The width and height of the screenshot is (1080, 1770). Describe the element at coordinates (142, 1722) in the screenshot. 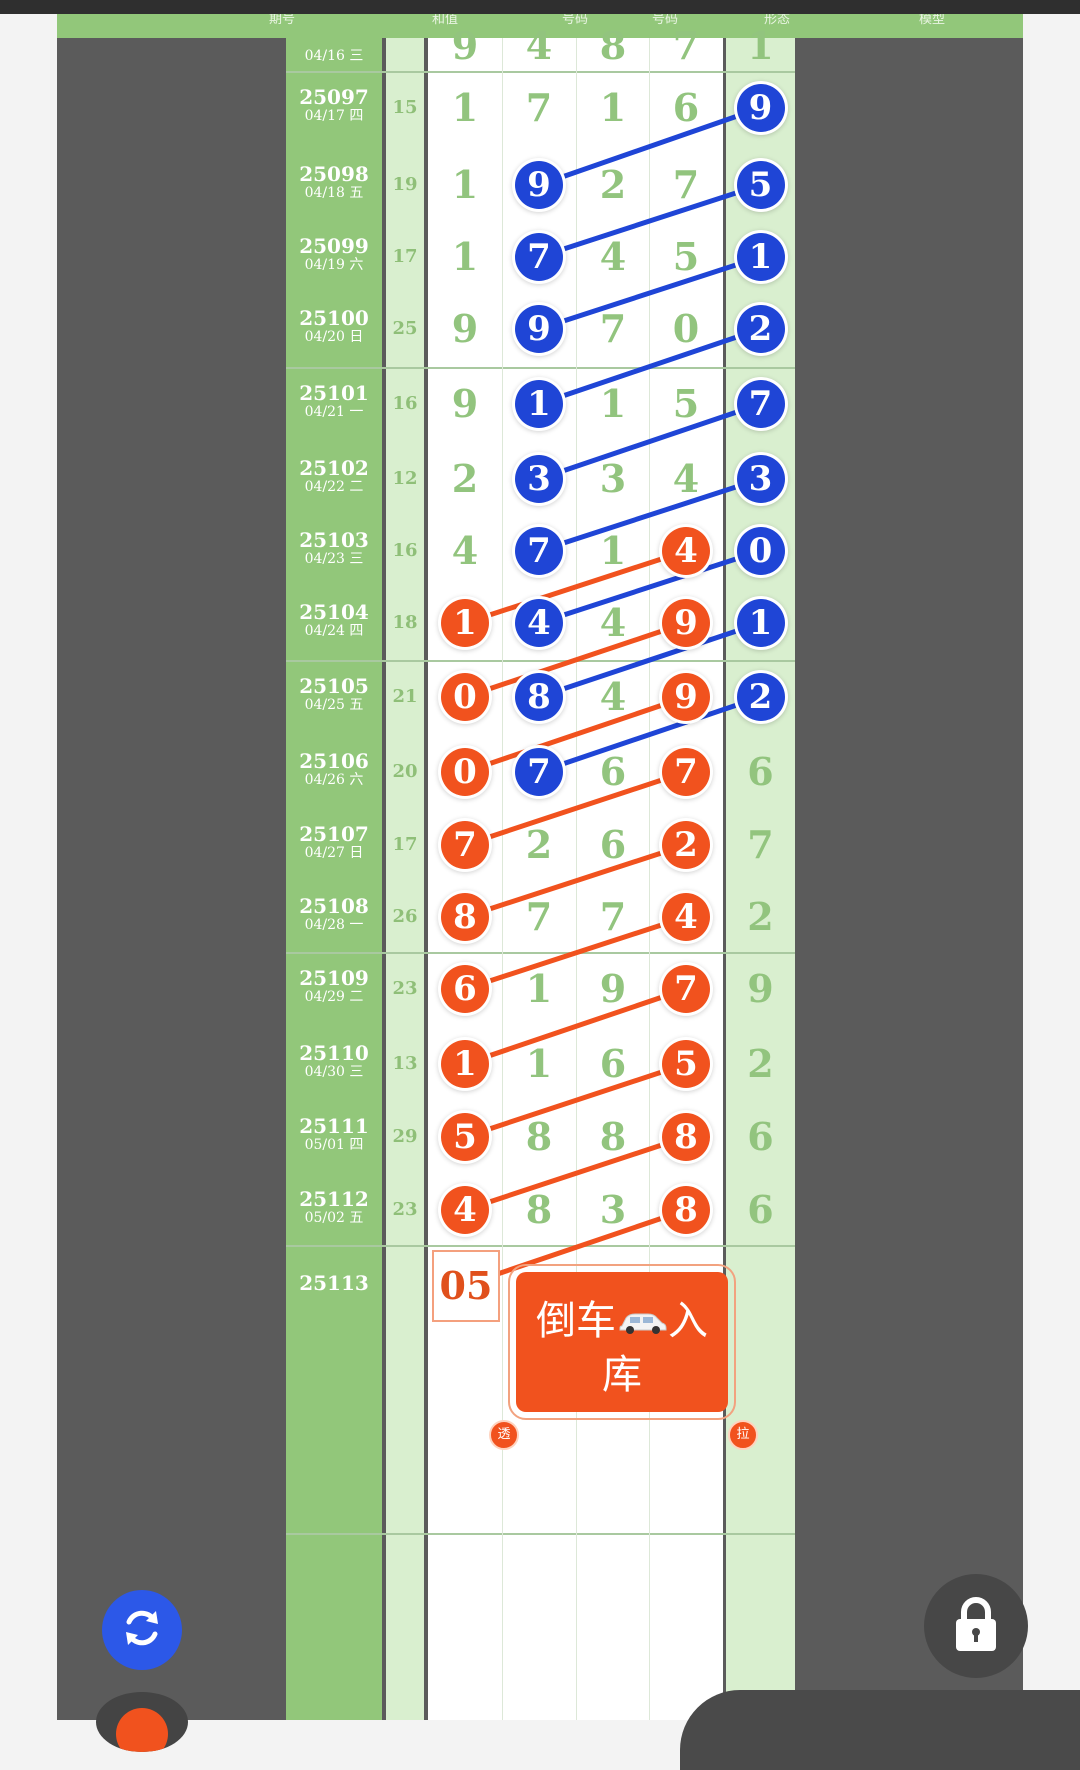

I see `floating-action-button` at that location.